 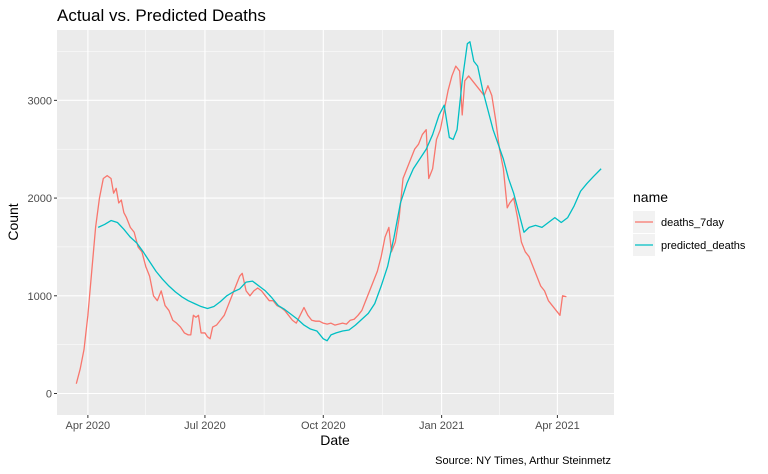 I want to click on legend-items: deaths_7day predicted_deaths, so click(x=689, y=233).